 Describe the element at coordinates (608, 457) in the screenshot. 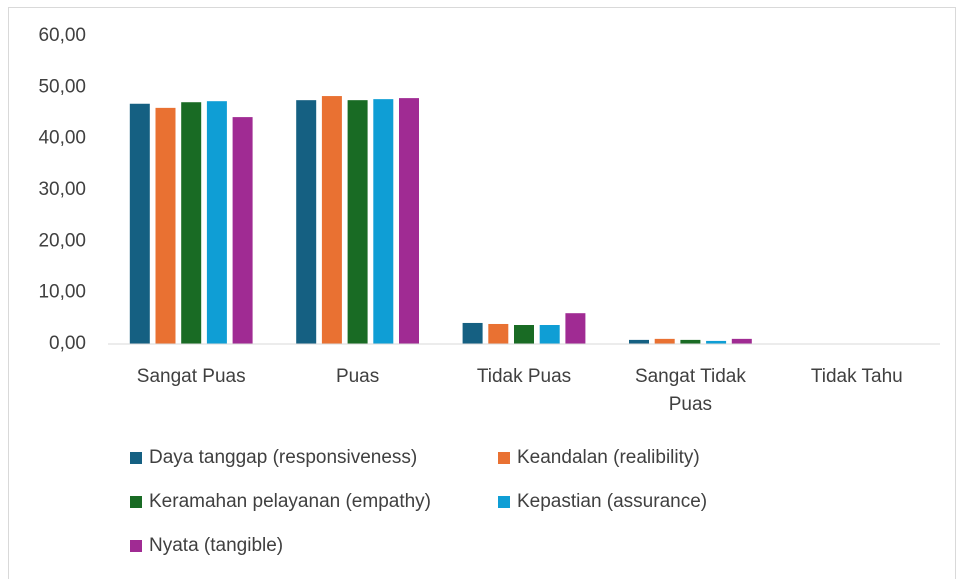

I see `legend-label: Keandalan (realibility)` at that location.